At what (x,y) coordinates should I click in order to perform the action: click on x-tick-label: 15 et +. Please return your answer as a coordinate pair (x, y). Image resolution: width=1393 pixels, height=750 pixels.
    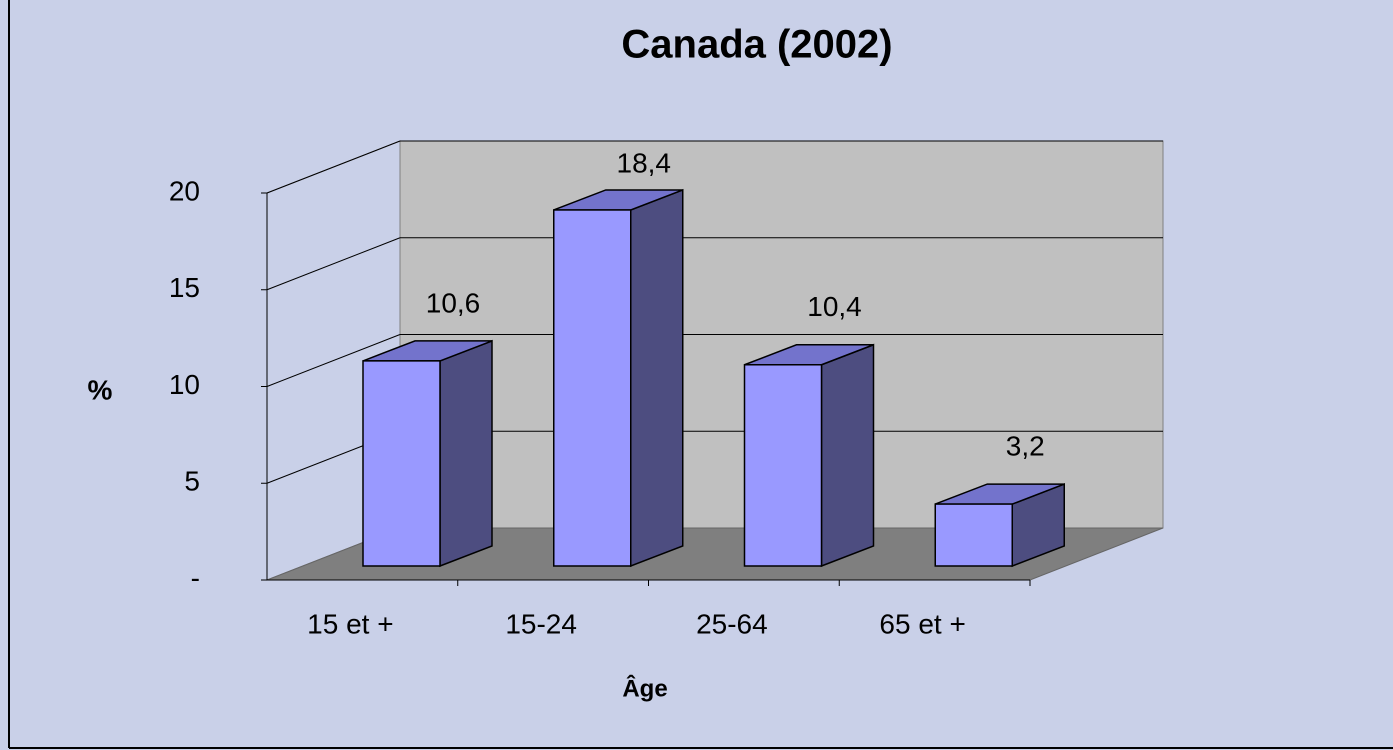
    Looking at the image, I should click on (350, 623).